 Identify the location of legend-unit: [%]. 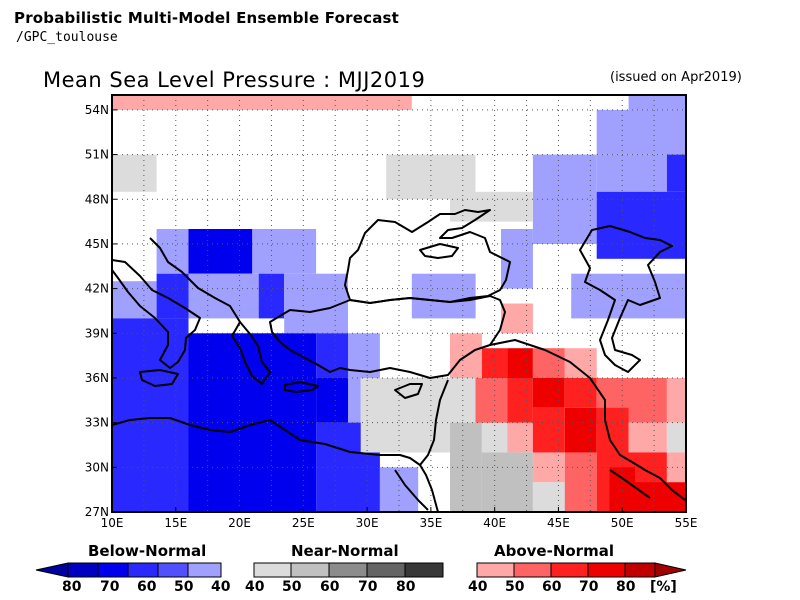
(663, 587).